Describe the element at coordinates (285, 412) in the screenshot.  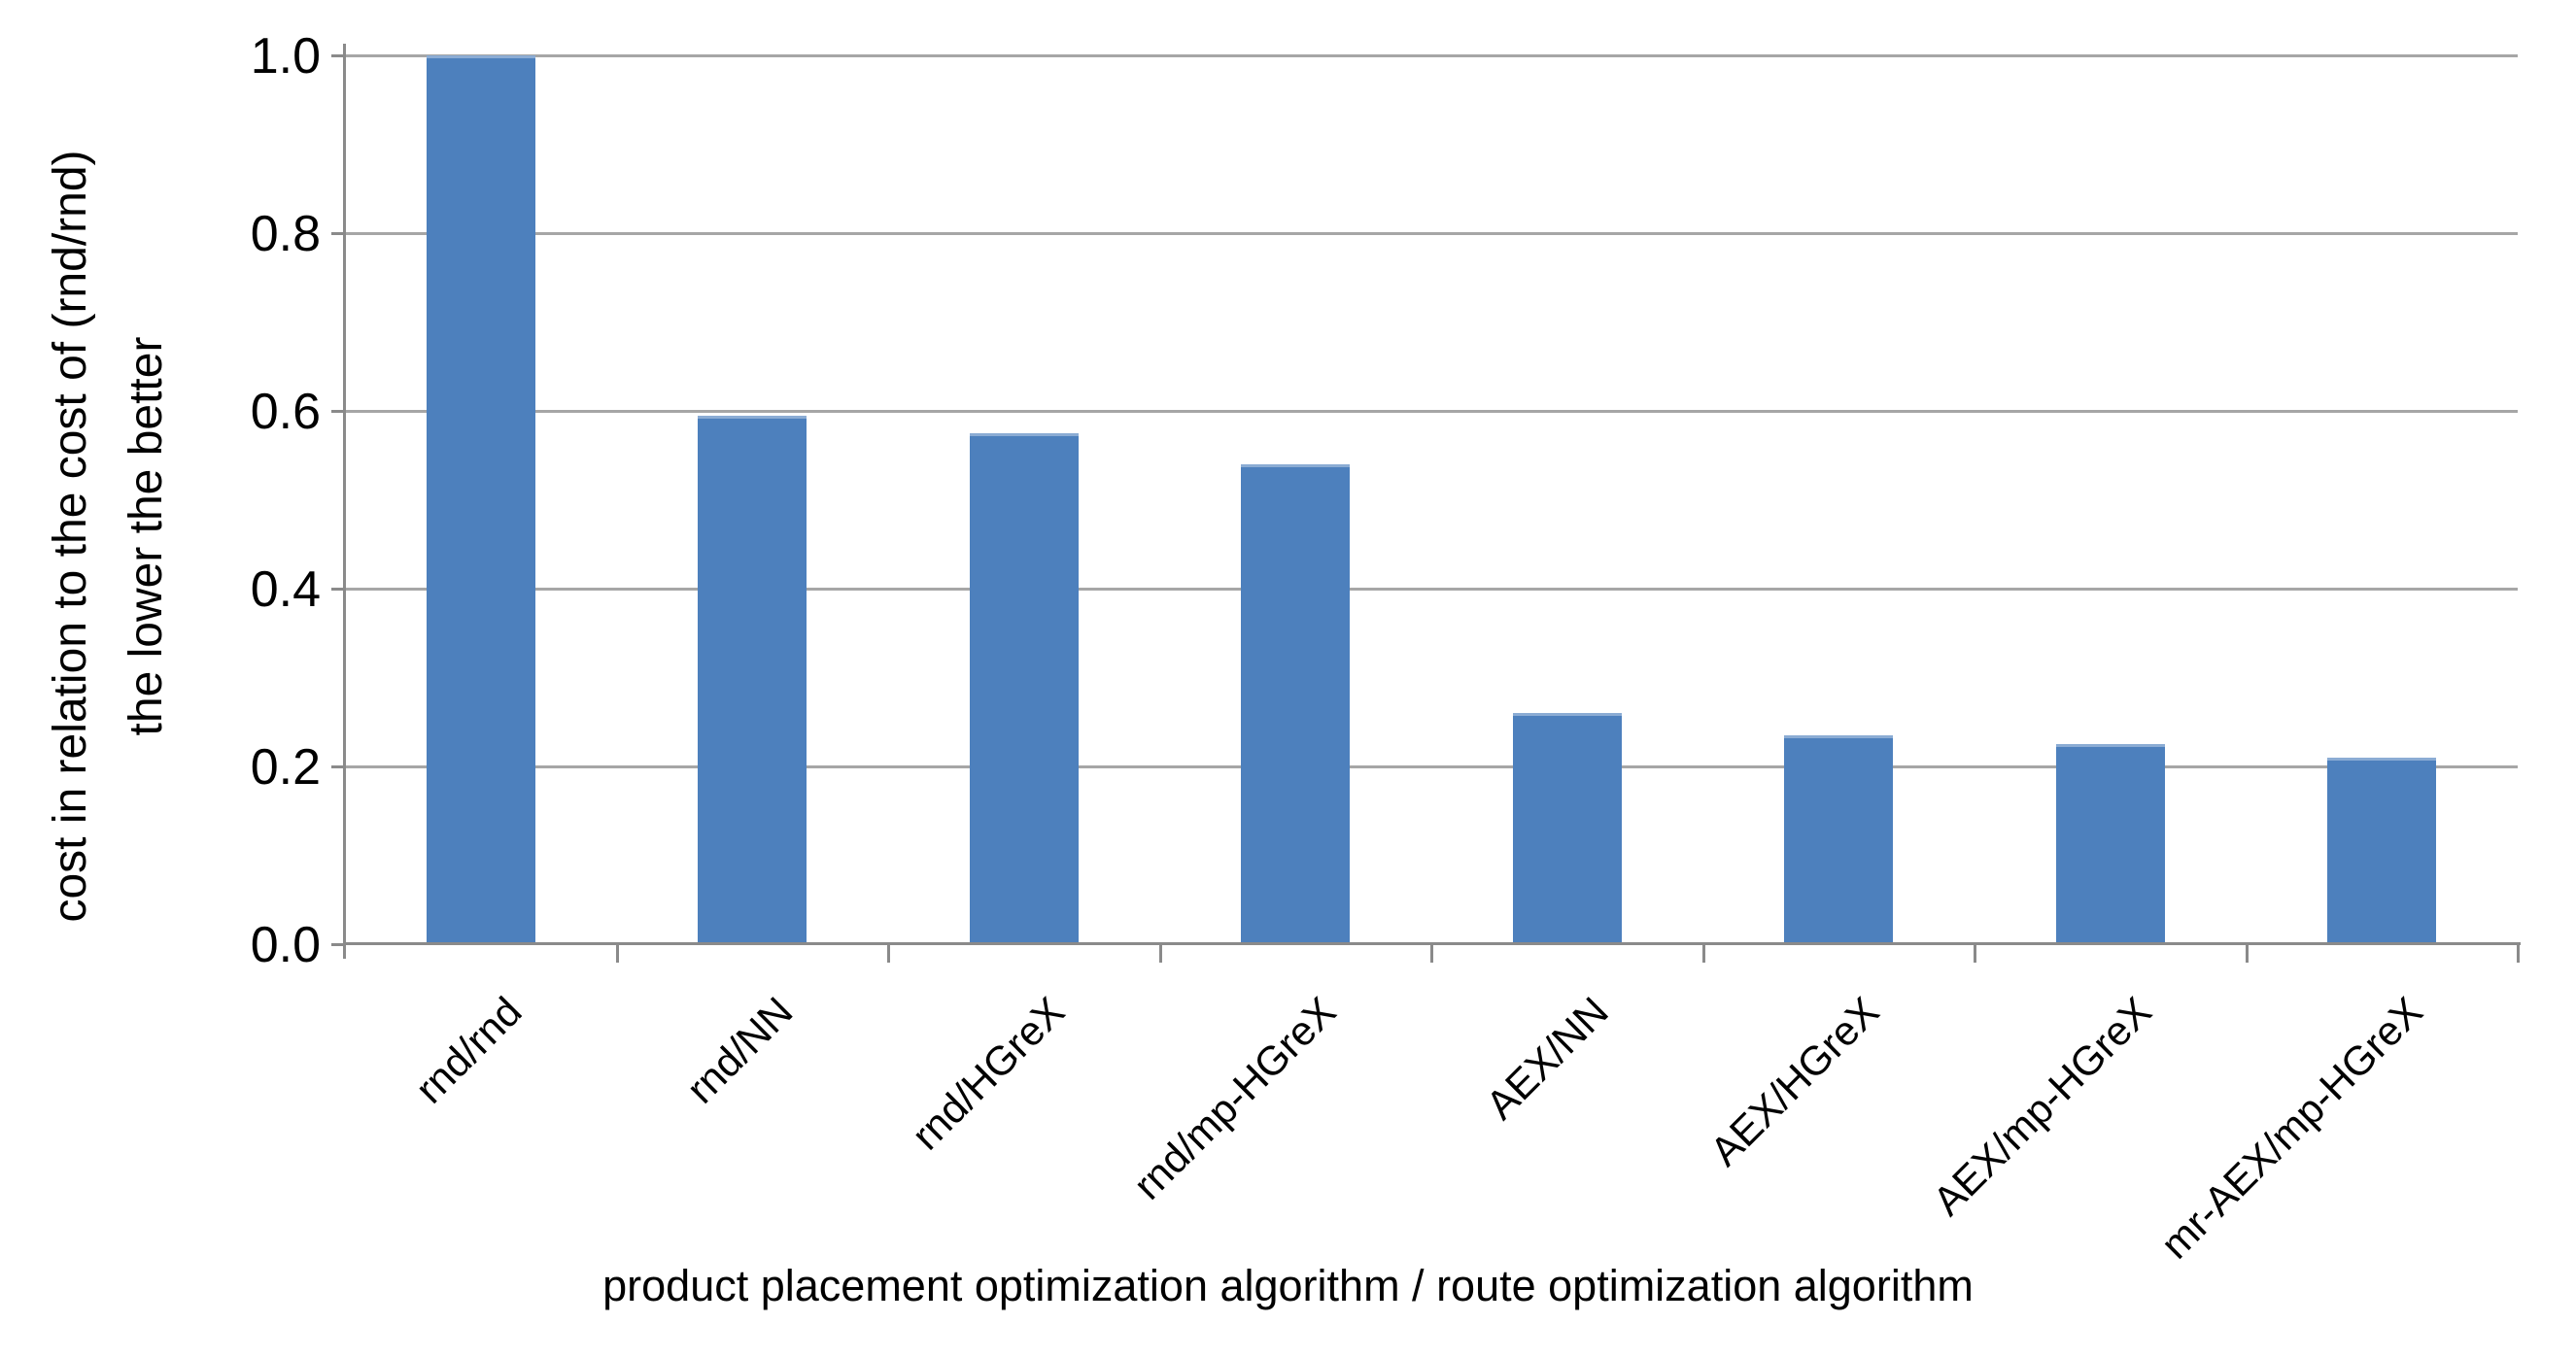
I see `y-tick-label-0.6: 0.6` at that location.